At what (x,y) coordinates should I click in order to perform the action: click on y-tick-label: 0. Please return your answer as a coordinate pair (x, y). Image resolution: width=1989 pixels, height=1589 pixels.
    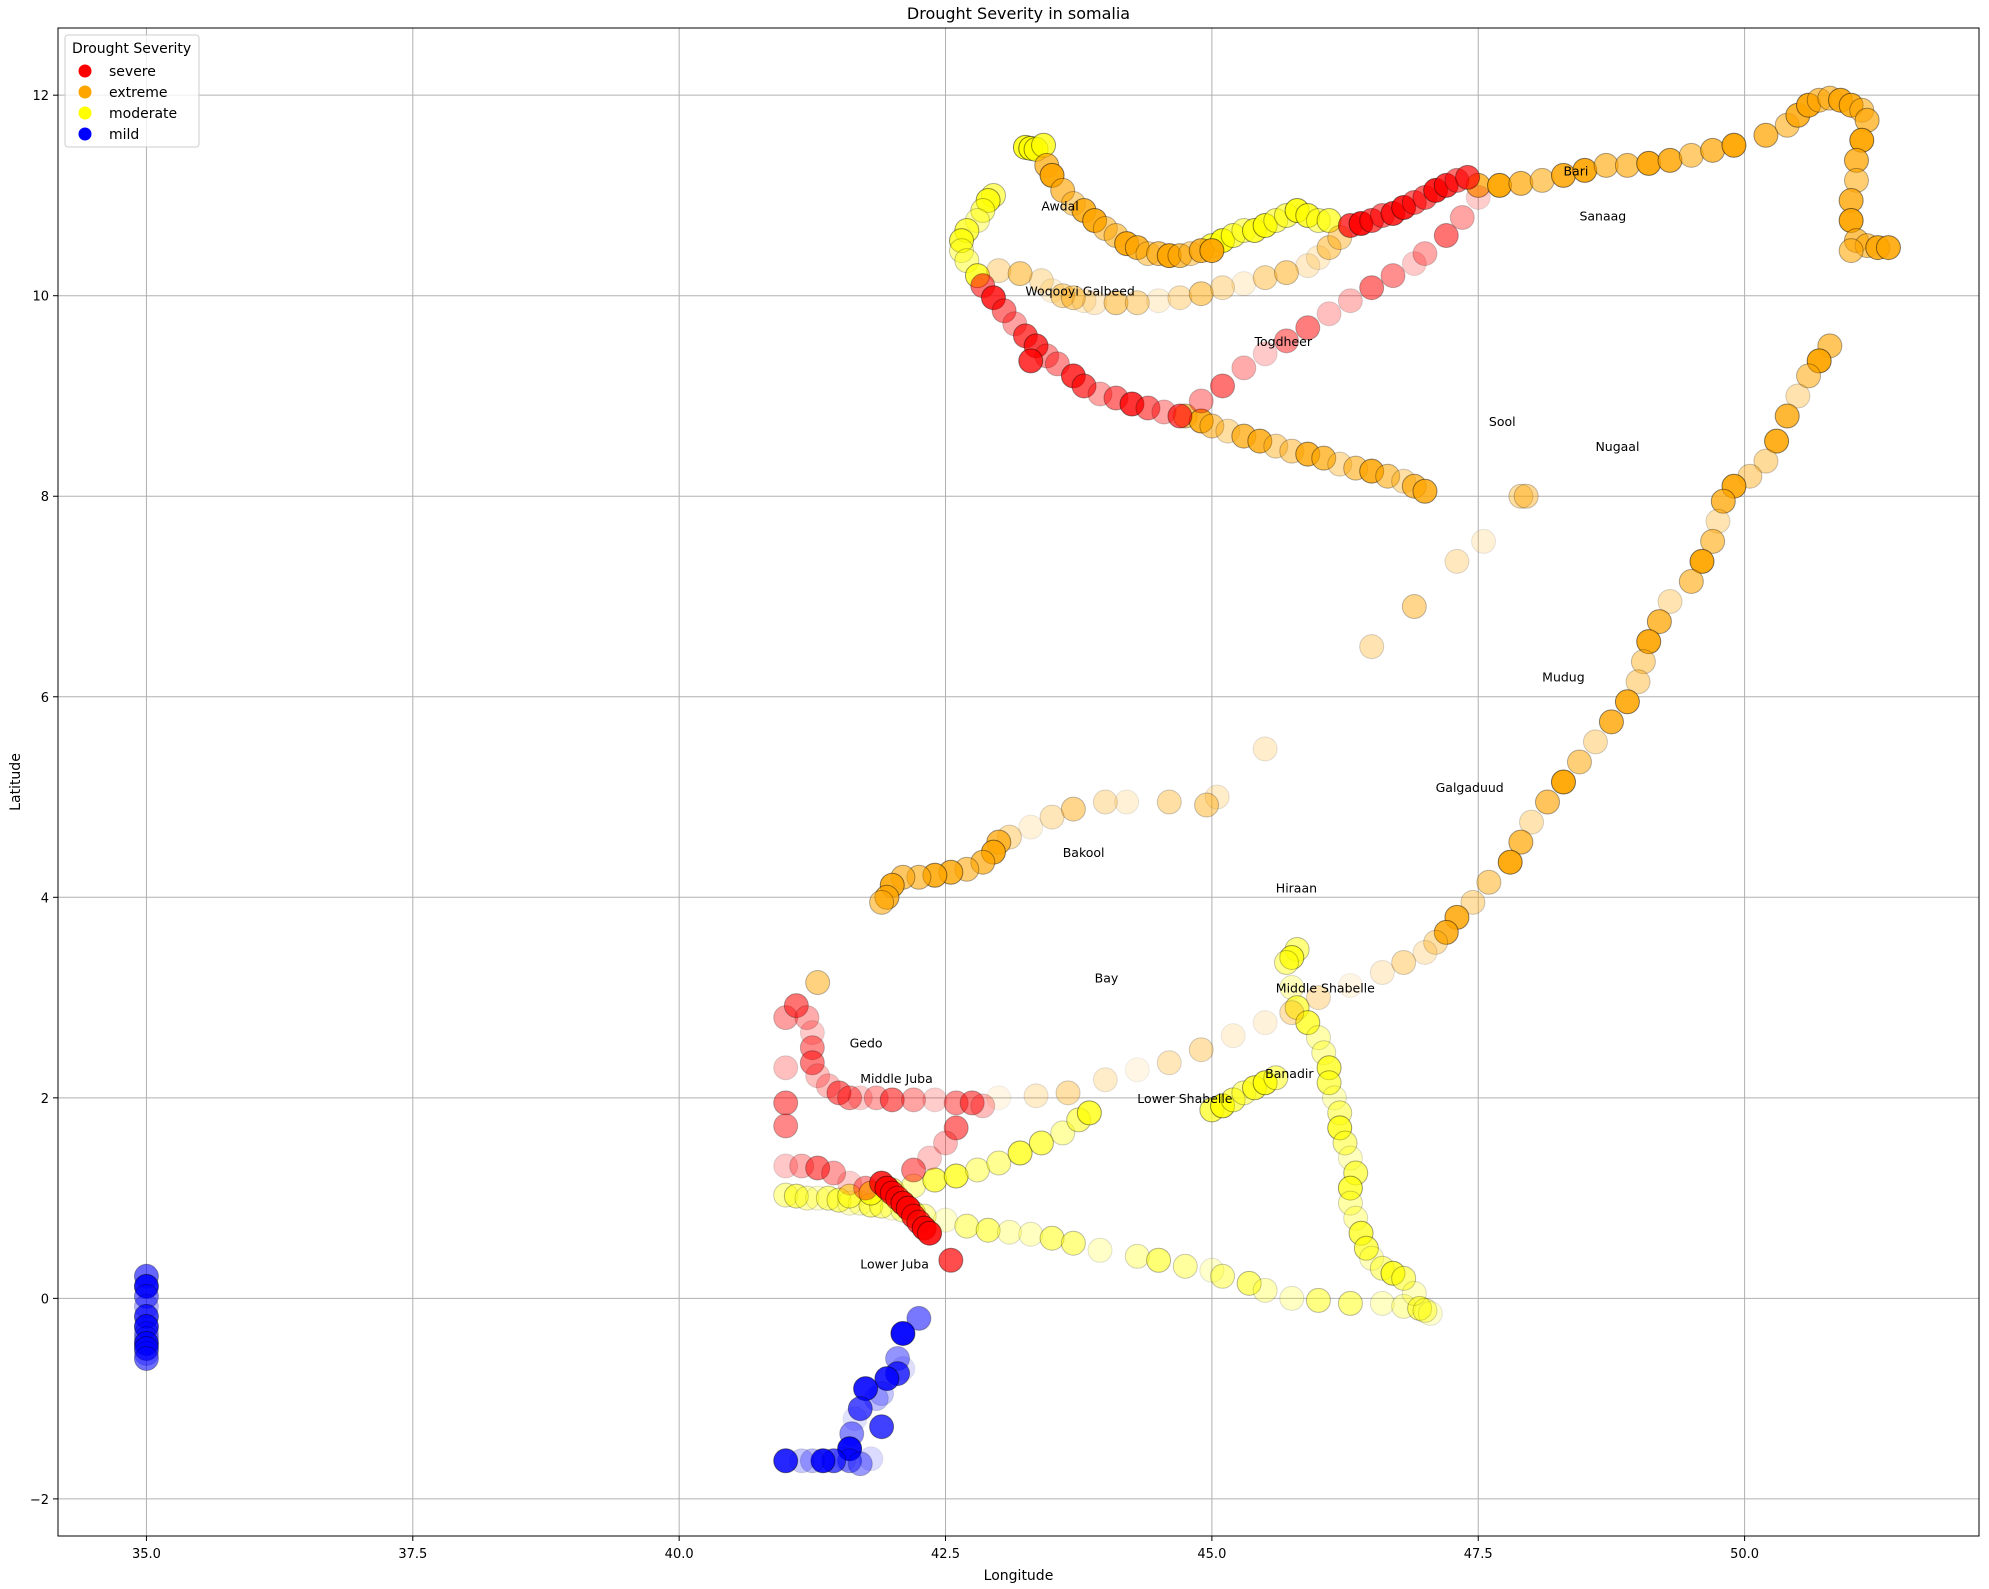
    Looking at the image, I should click on (45, 1299).